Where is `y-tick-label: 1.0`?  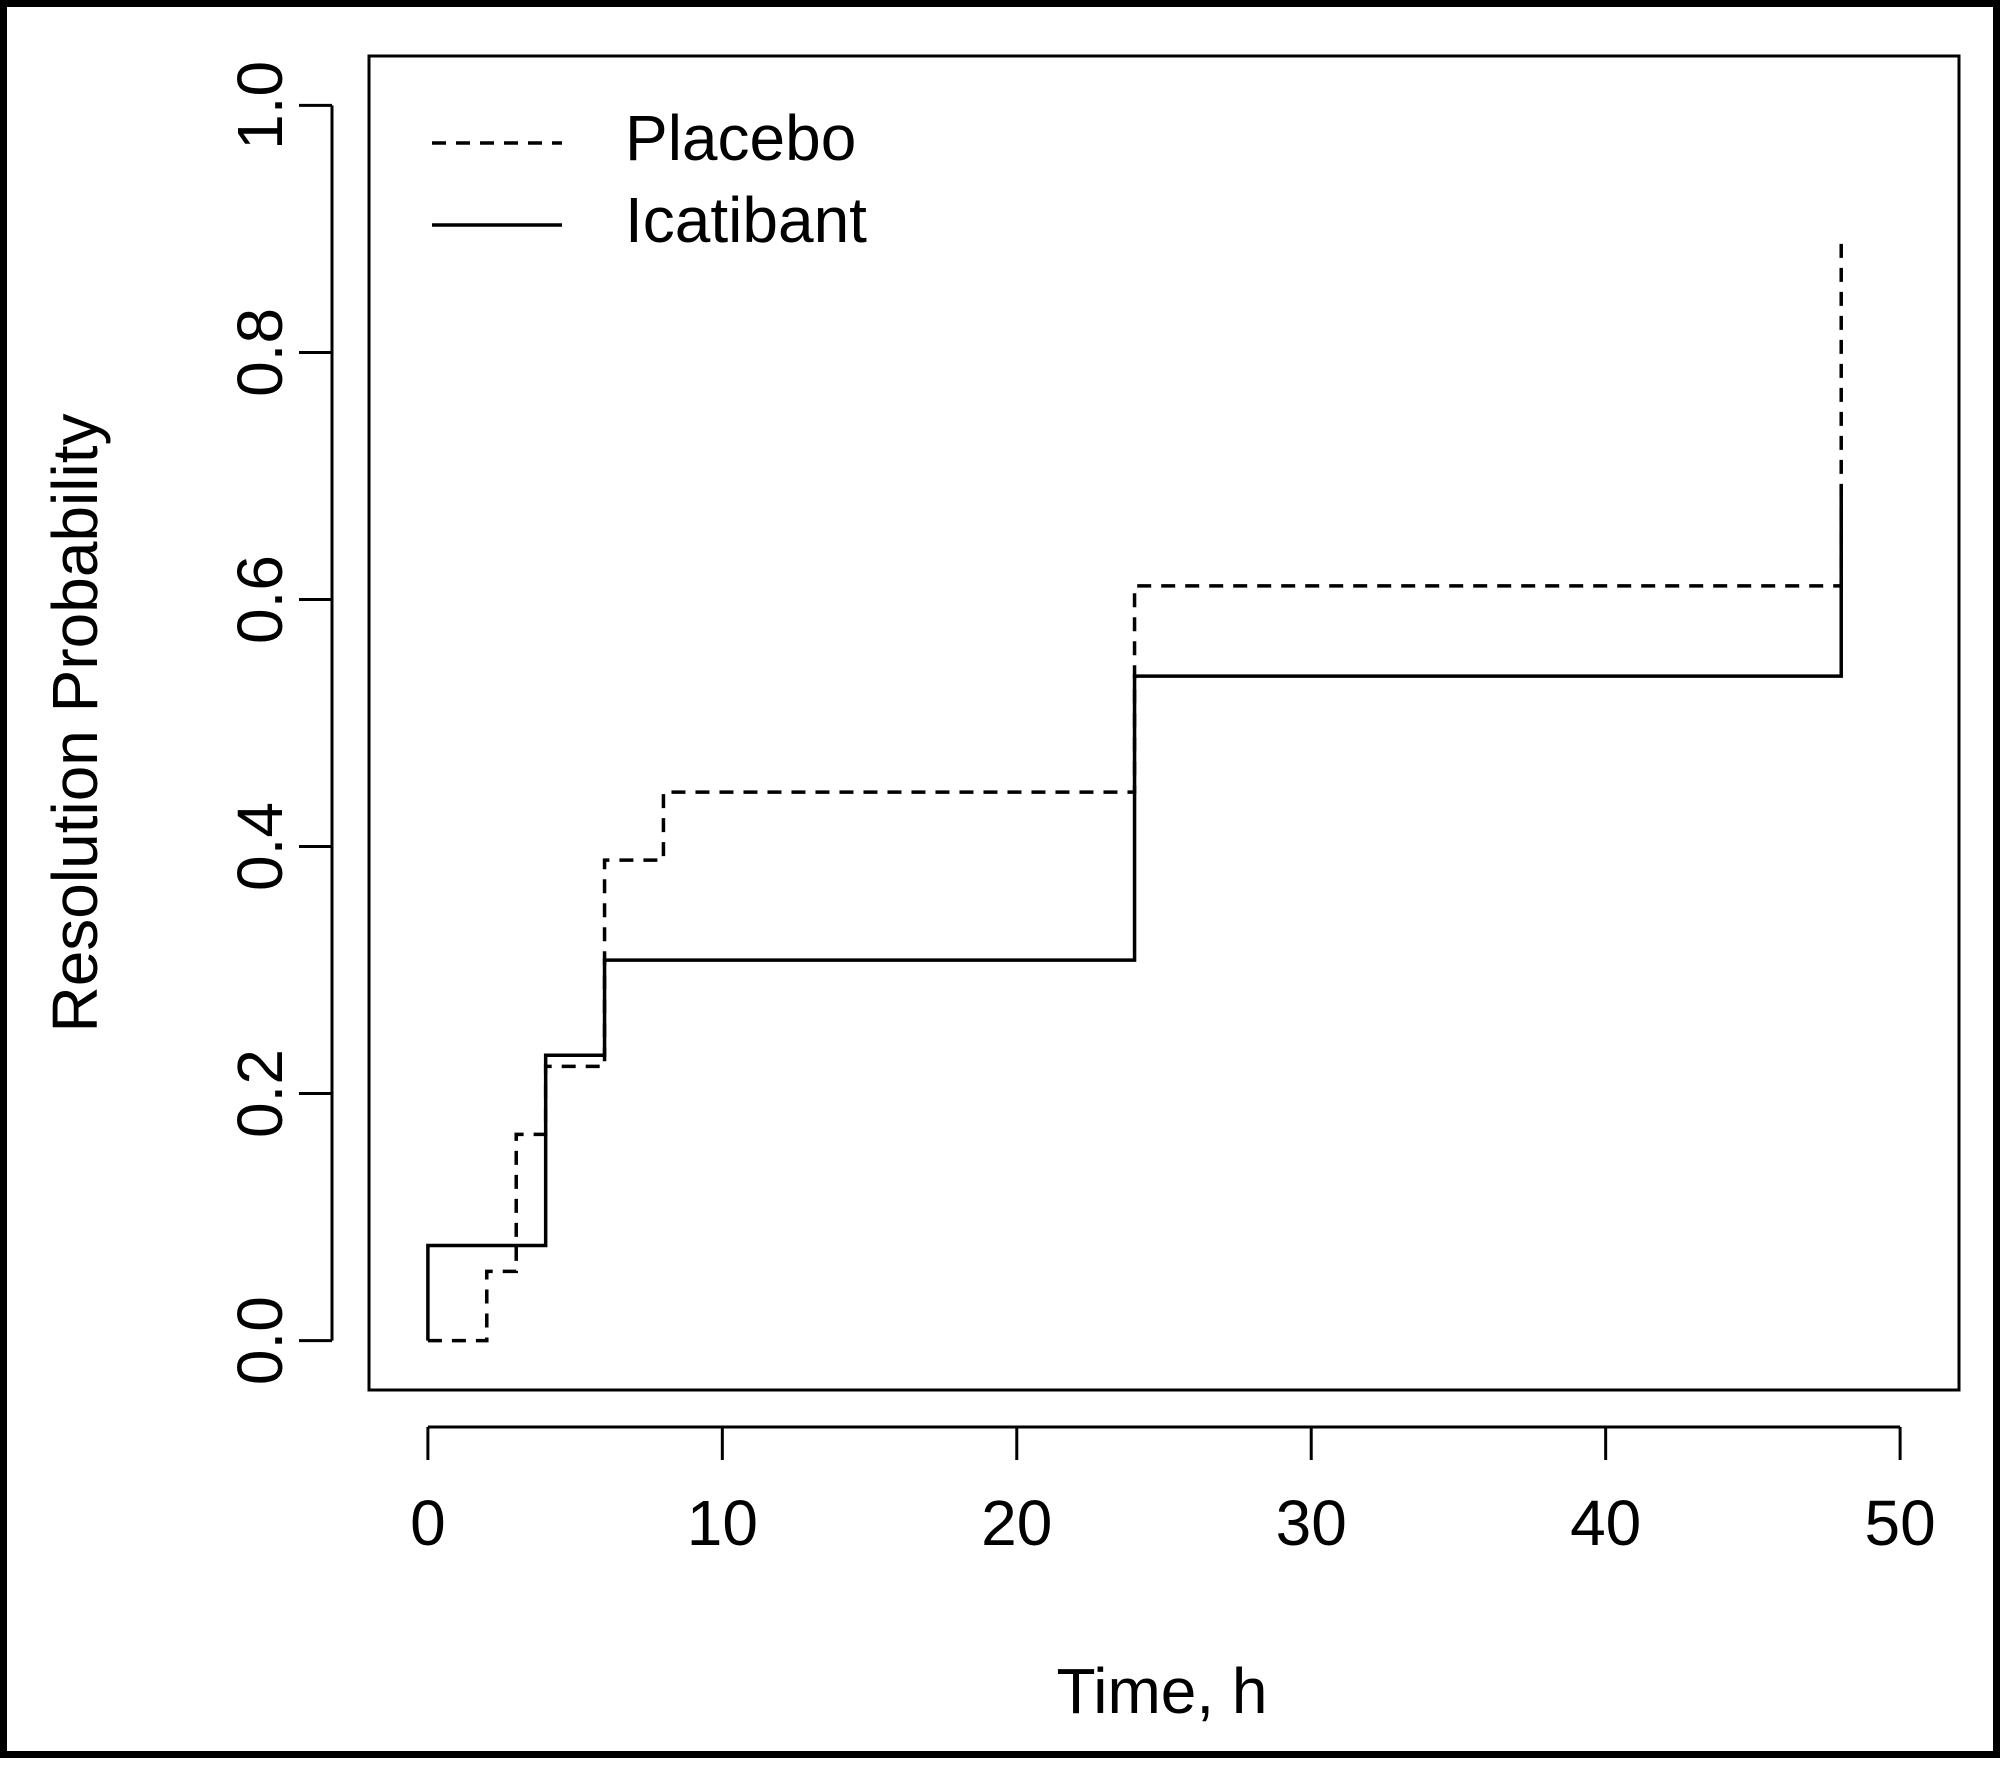 y-tick-label: 1.0 is located at coordinates (260, 105).